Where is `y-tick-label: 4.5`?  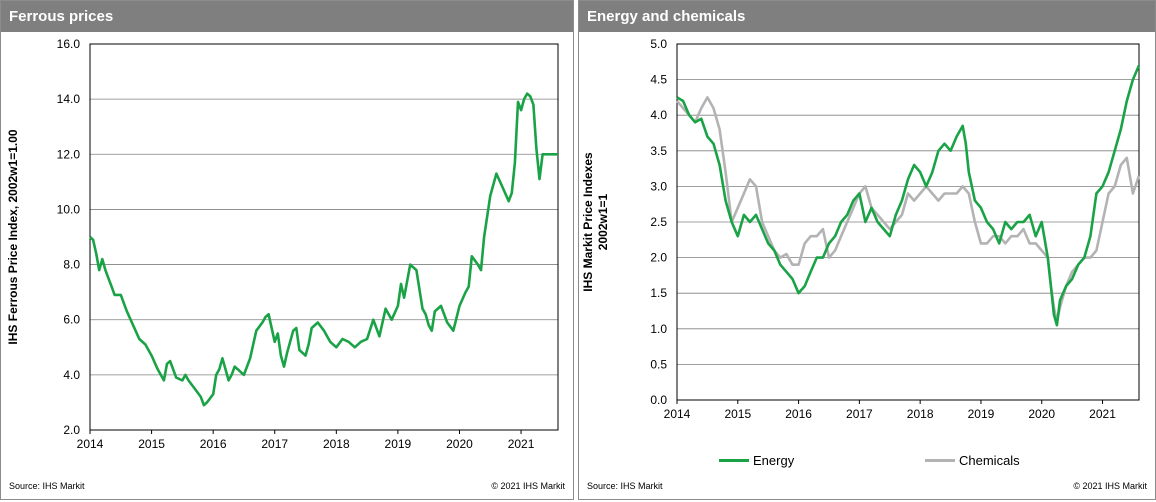 y-tick-label: 4.5 is located at coordinates (658, 80).